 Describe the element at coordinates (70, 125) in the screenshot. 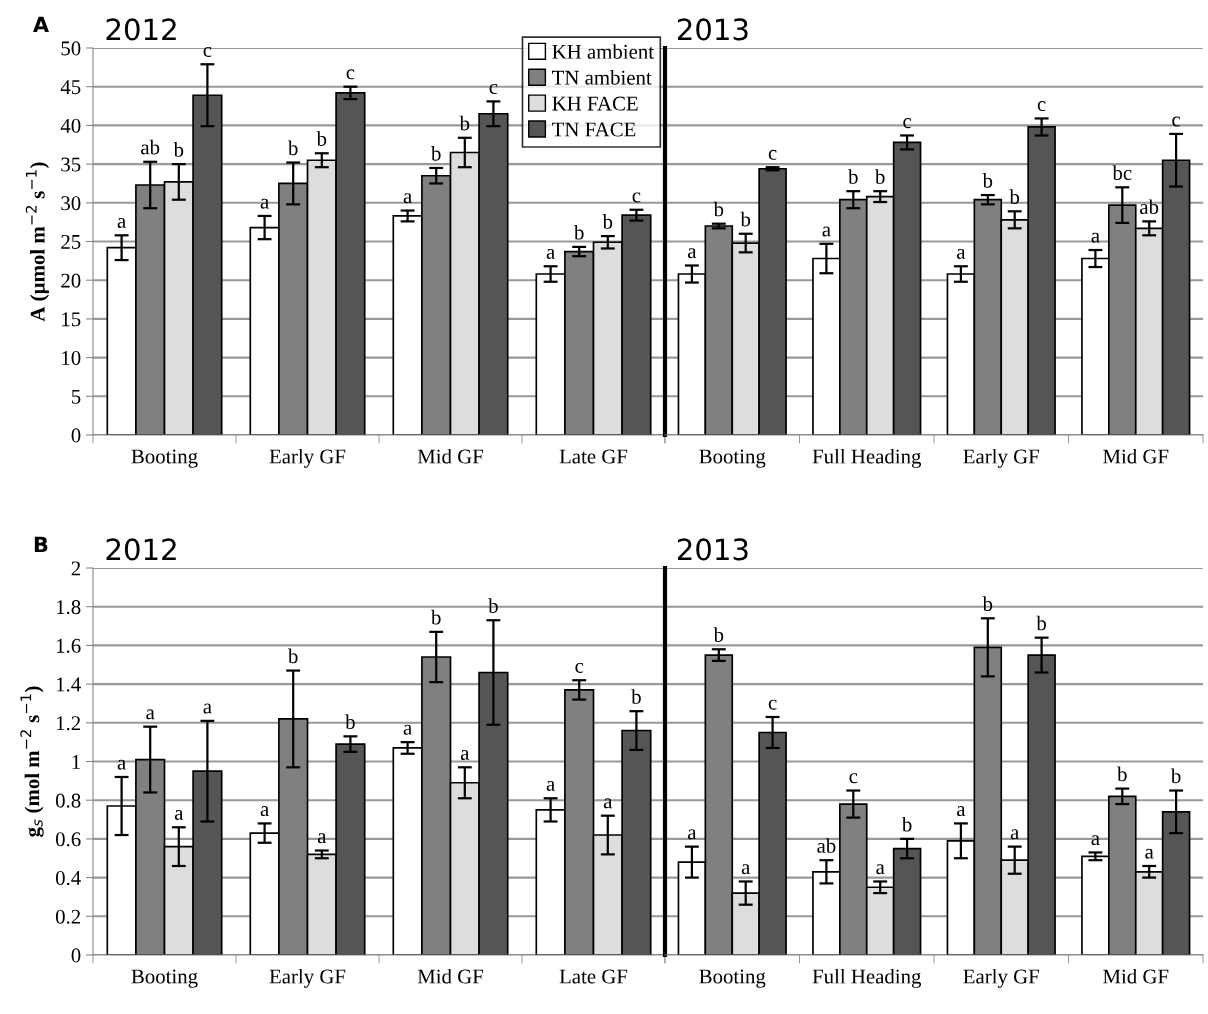

I see `y-tick-label: 40` at that location.